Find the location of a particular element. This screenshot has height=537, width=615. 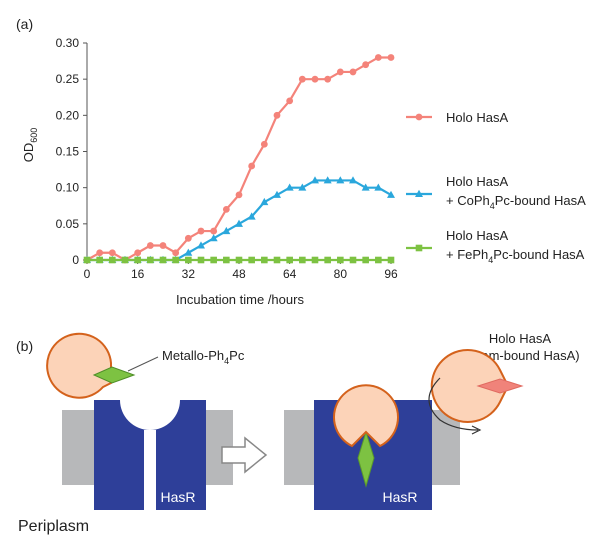

metallo-ph4pc-icon is located at coordinates (114, 375).